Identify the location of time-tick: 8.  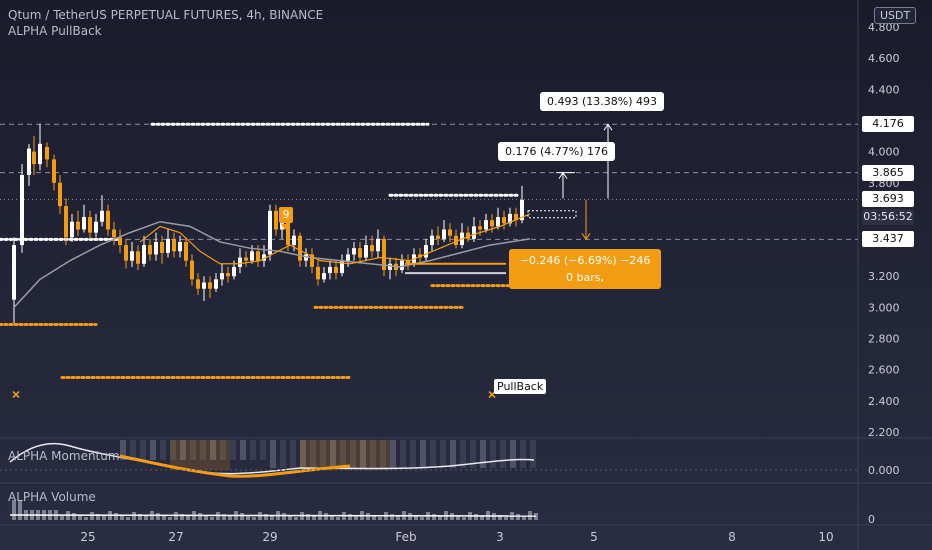
(732, 537).